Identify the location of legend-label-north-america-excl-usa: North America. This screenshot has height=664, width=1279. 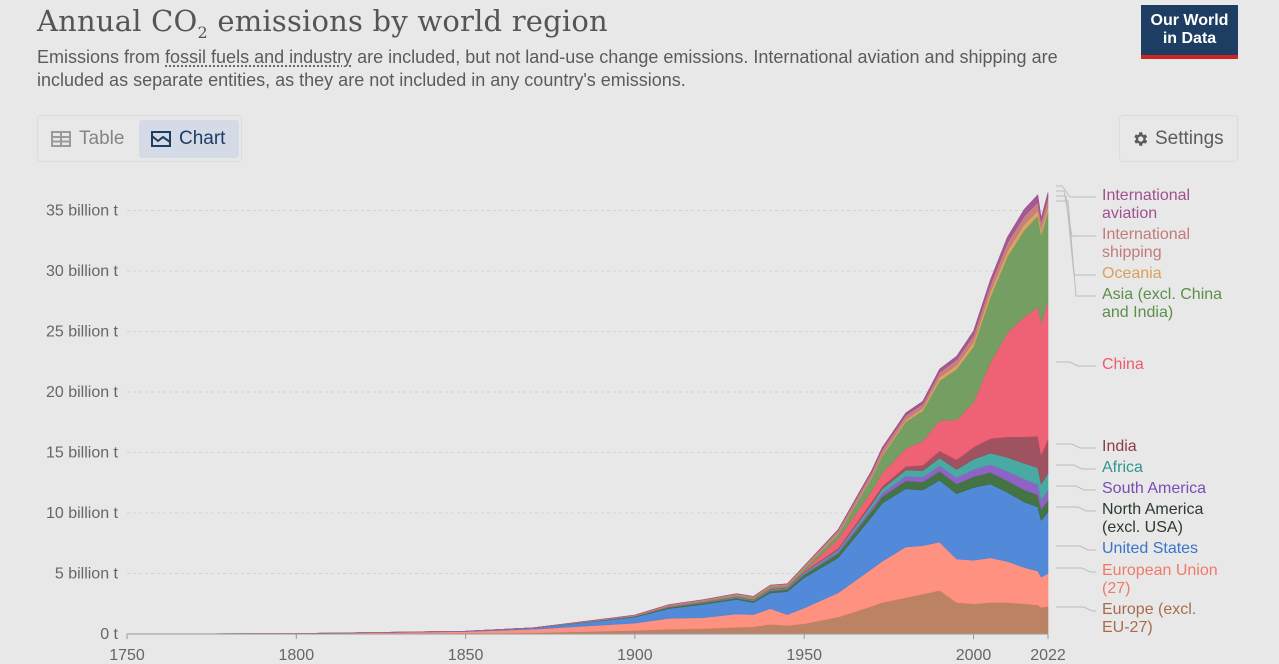
(1152, 509).